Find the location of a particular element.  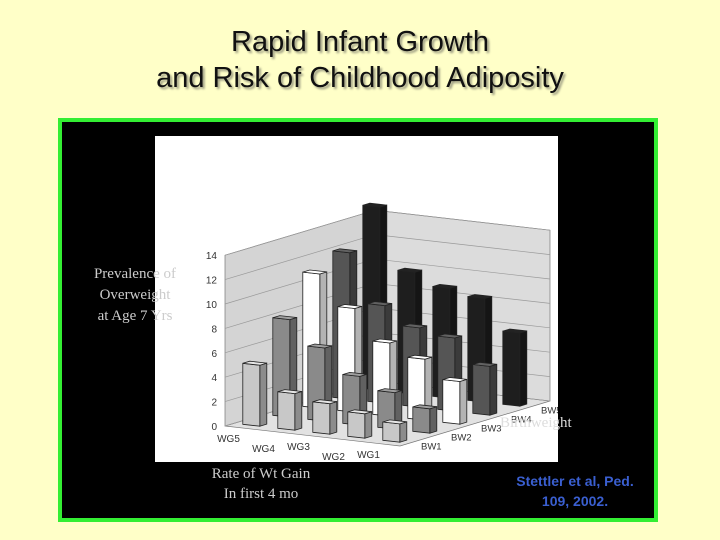

citation-line-2: 109, 2002. is located at coordinates (575, 501).